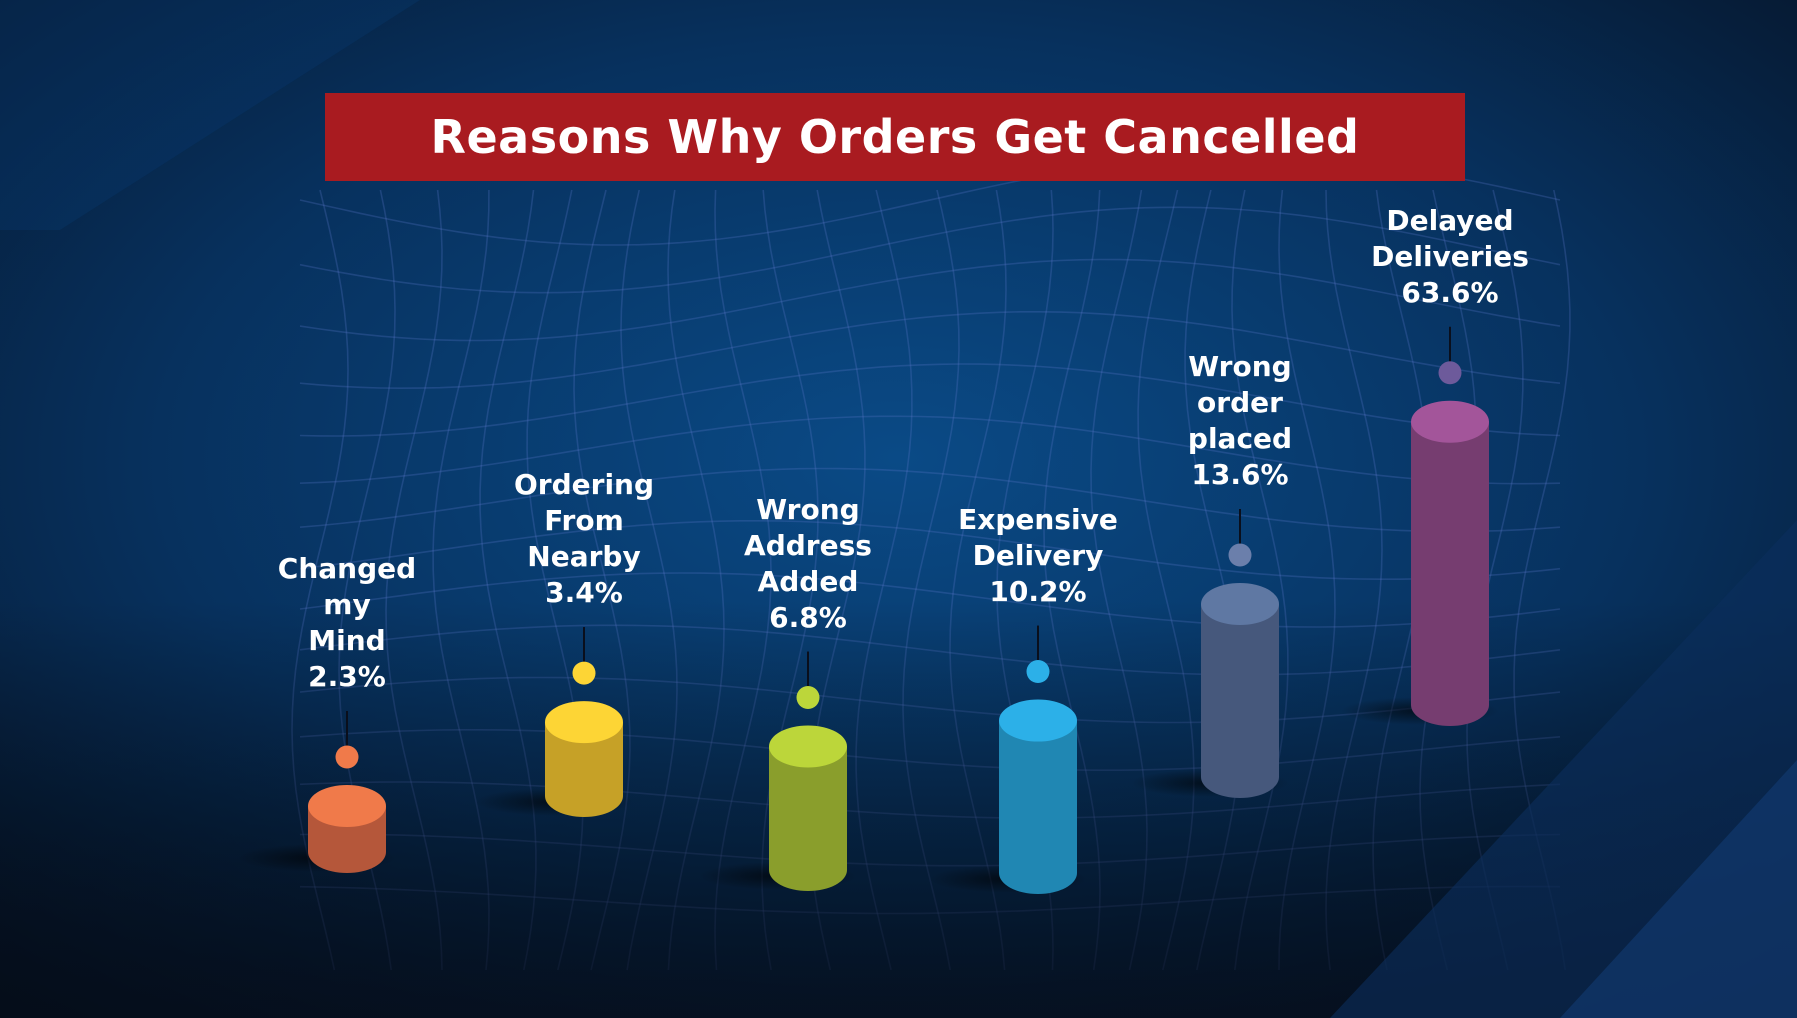 The width and height of the screenshot is (1797, 1018). I want to click on bar-category-label: From, so click(584, 521).